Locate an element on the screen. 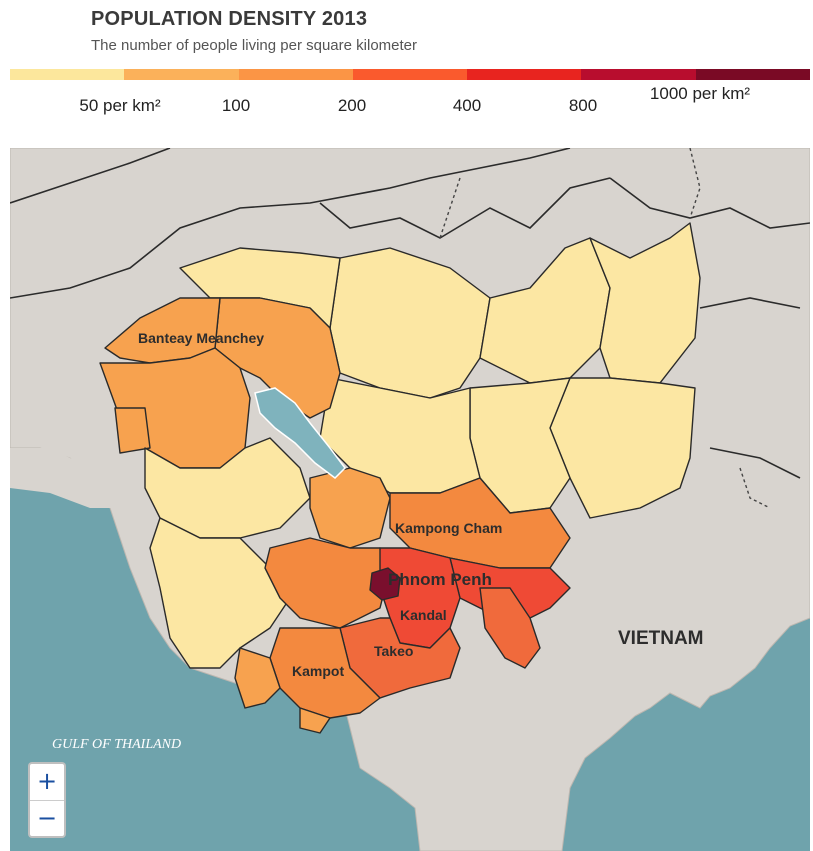 Image resolution: width=813 pixels, height=851 pixels. zoom-out-button: − is located at coordinates (47, 818).